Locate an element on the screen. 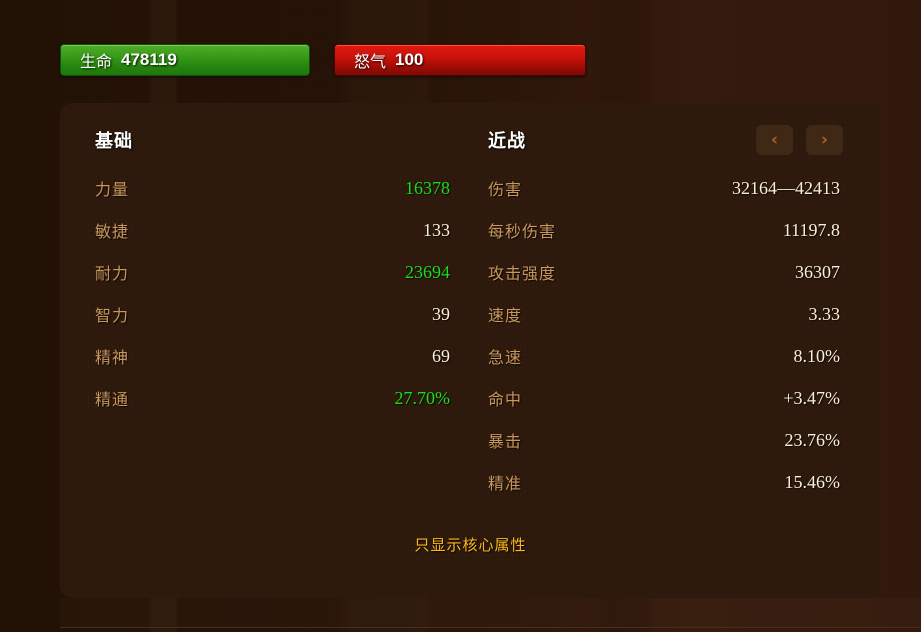 Image resolution: width=921 pixels, height=632 pixels. stat-row: 急速 8.10% is located at coordinates (664, 356).